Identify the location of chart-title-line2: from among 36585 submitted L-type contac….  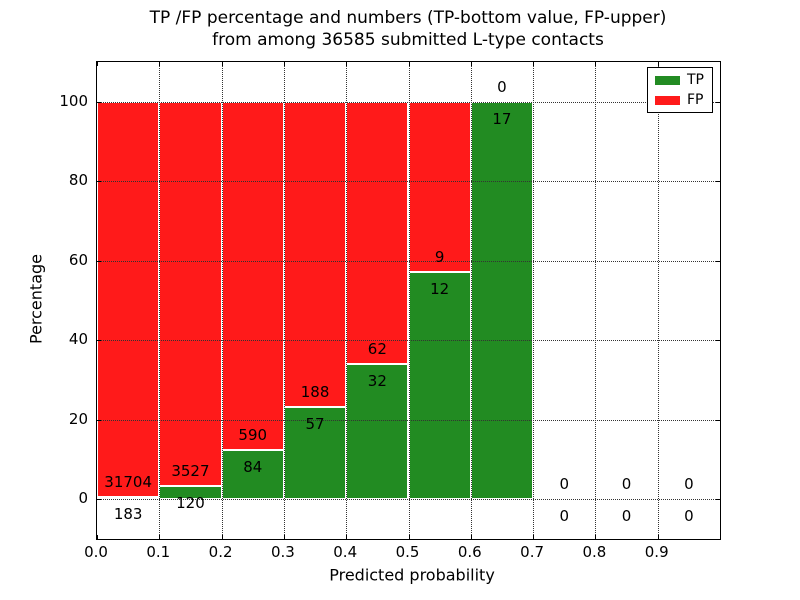
(408, 40).